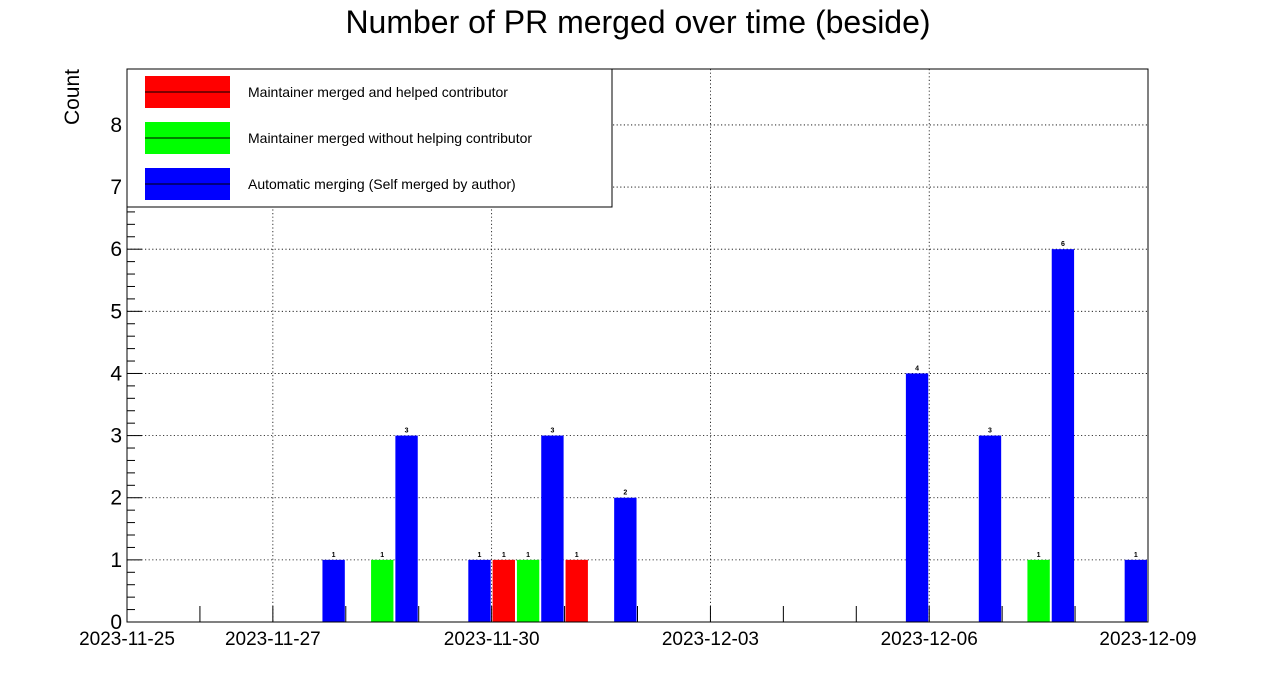 The width and height of the screenshot is (1276, 692). I want to click on x-tick-label: 2023-12-06, so click(929, 639).